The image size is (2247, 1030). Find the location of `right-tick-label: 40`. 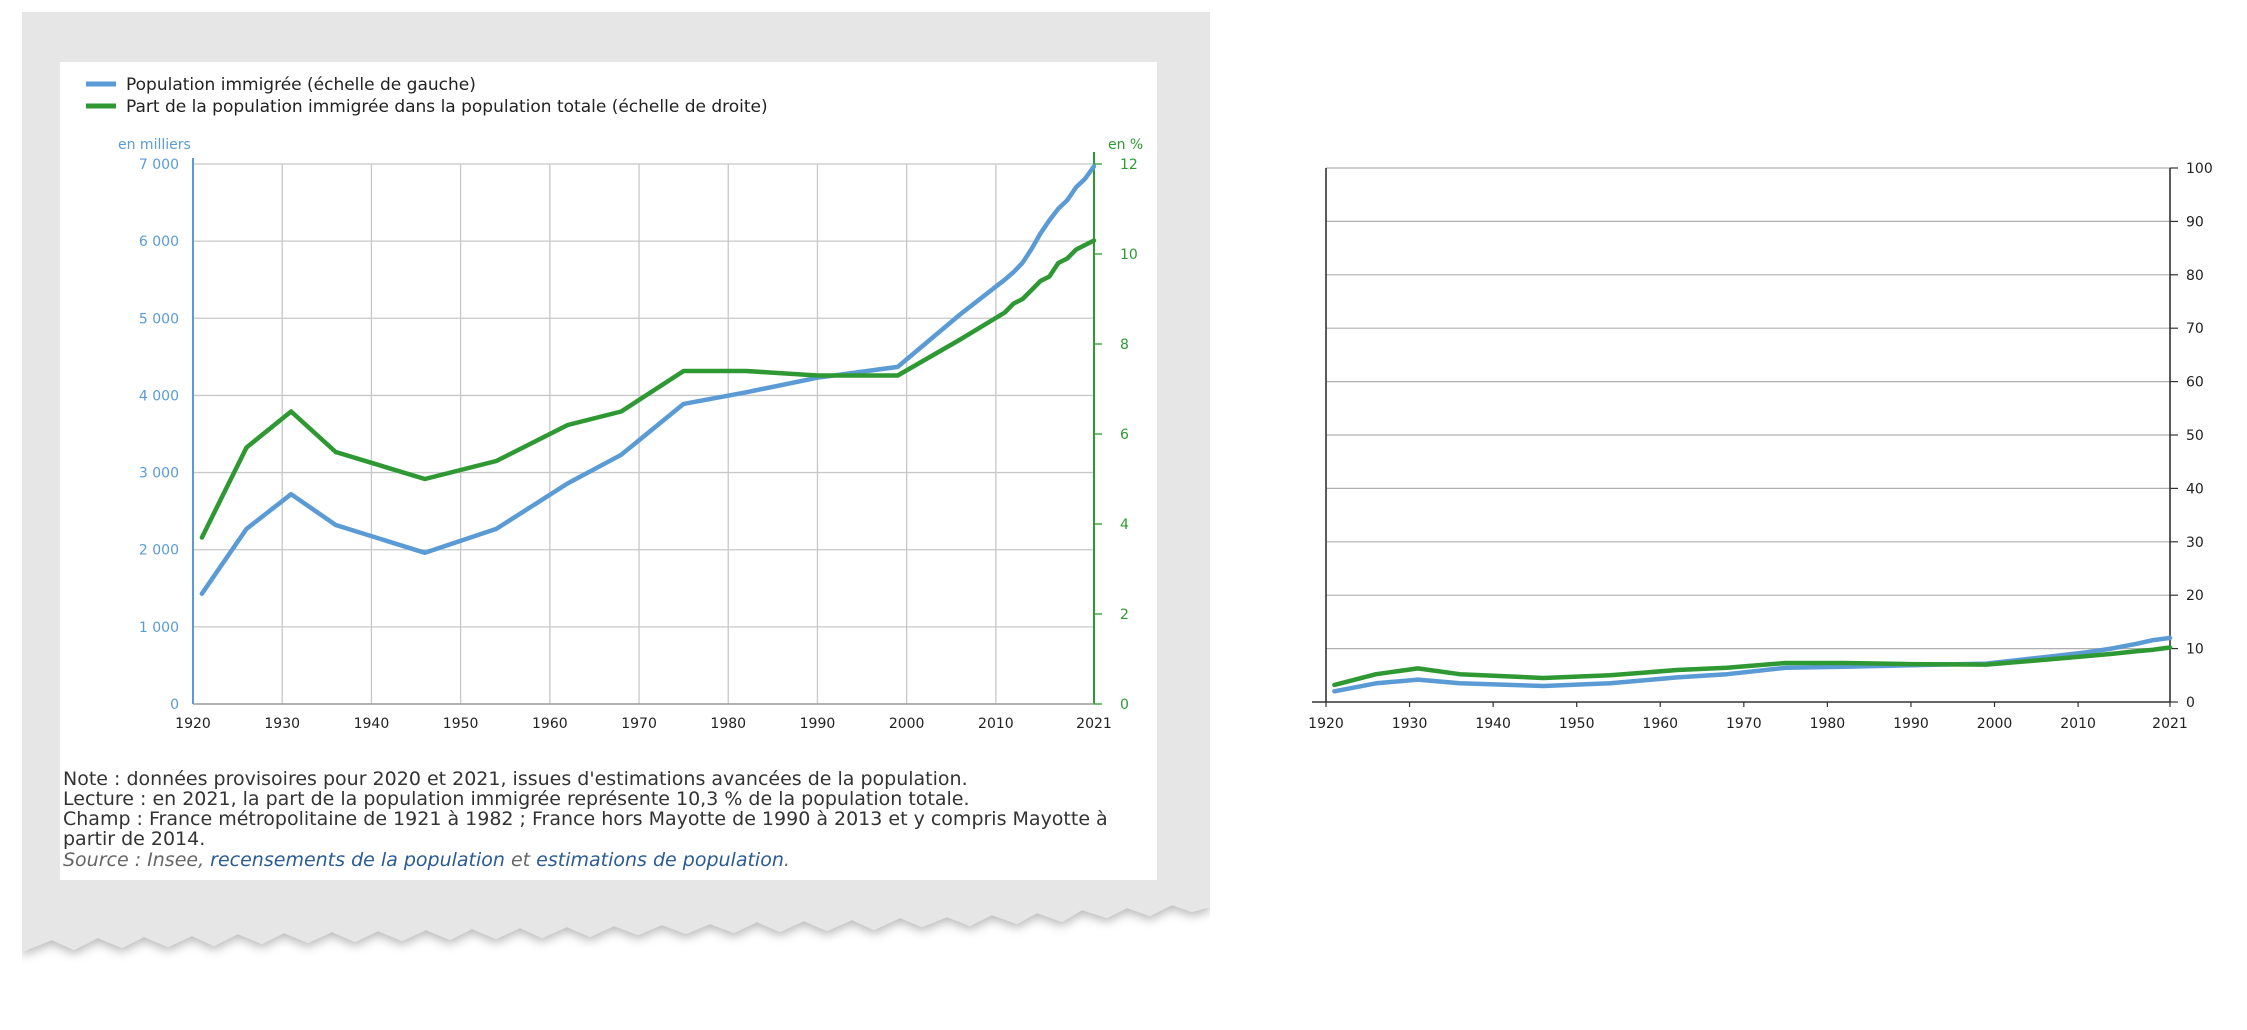

right-tick-label: 40 is located at coordinates (2195, 489).